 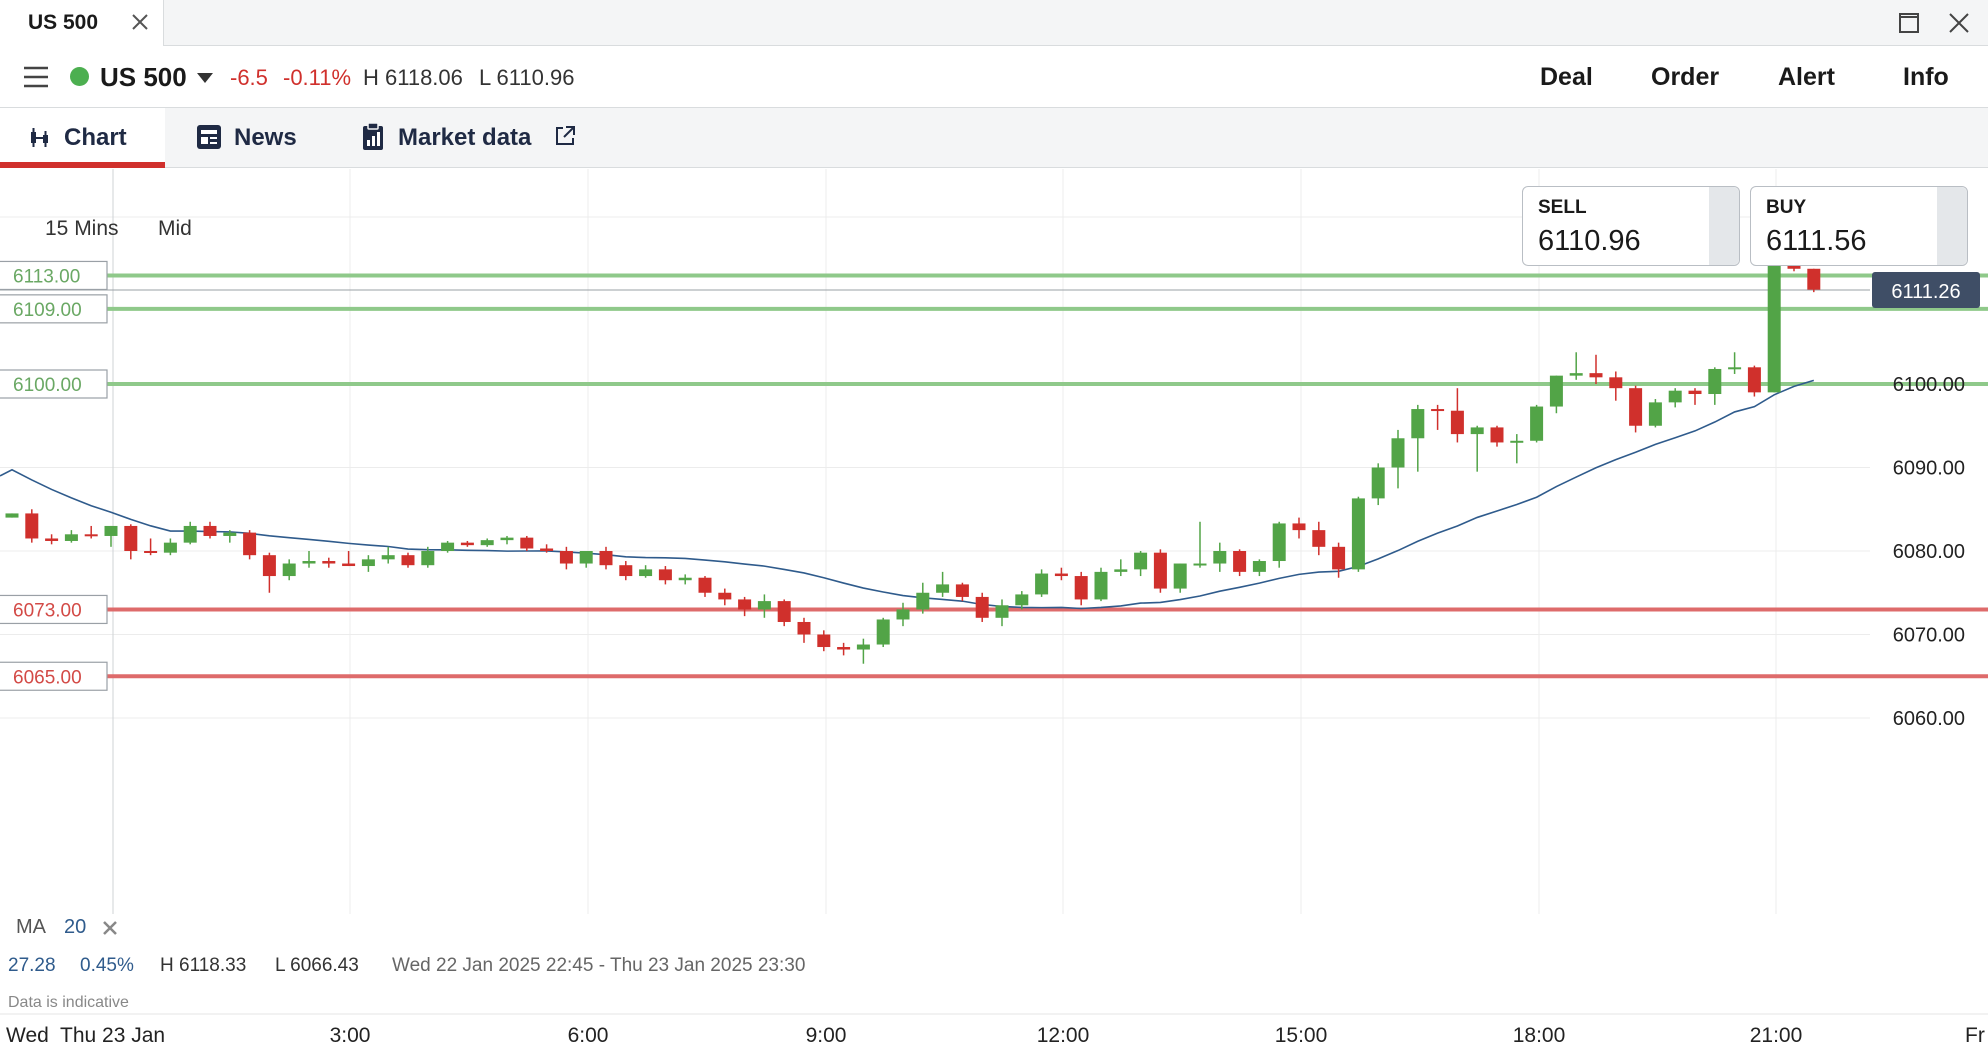 What do you see at coordinates (75, 927) in the screenshot?
I see `indicator-period: 20` at bounding box center [75, 927].